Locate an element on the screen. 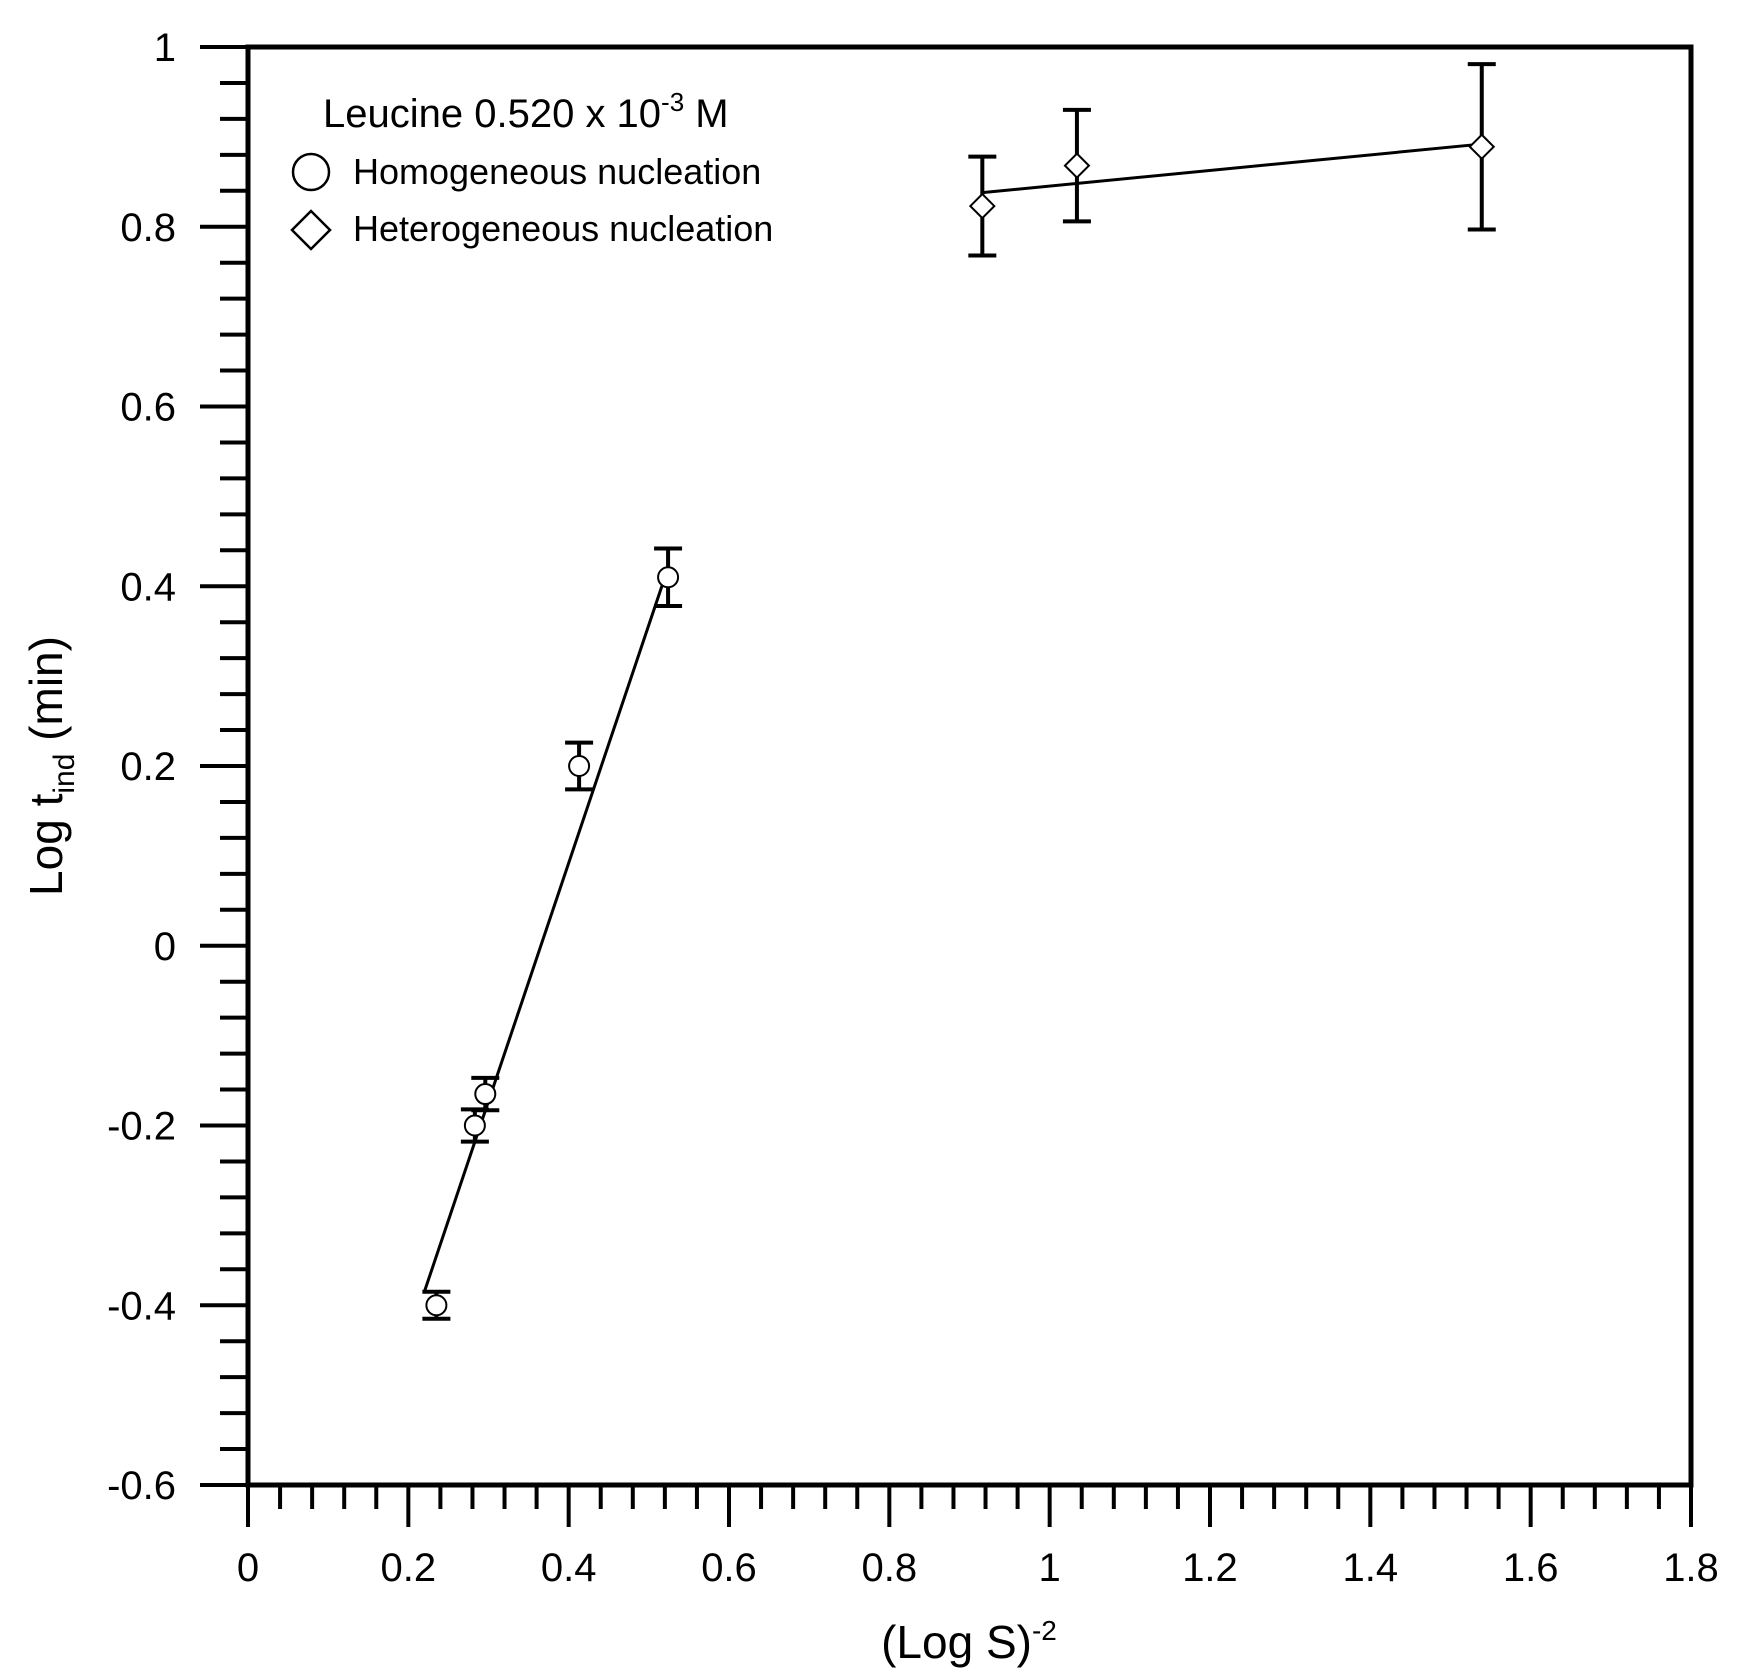  x-axis-title: (Log S)-2 is located at coordinates (969, 1641).